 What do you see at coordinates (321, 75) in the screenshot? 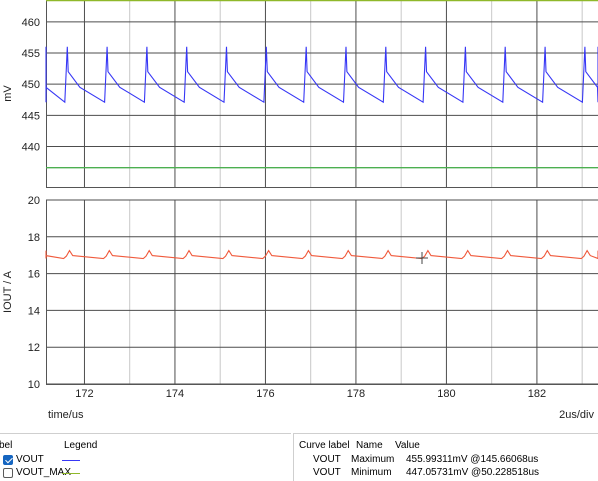
I see `series-vout` at bounding box center [321, 75].